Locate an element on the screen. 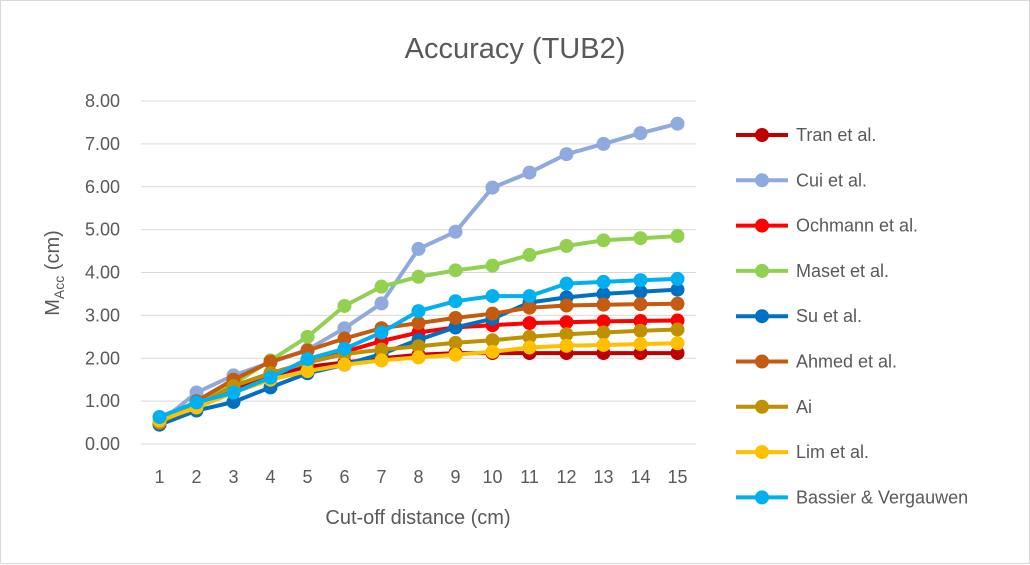  x-tick-label: 14 is located at coordinates (640, 477).